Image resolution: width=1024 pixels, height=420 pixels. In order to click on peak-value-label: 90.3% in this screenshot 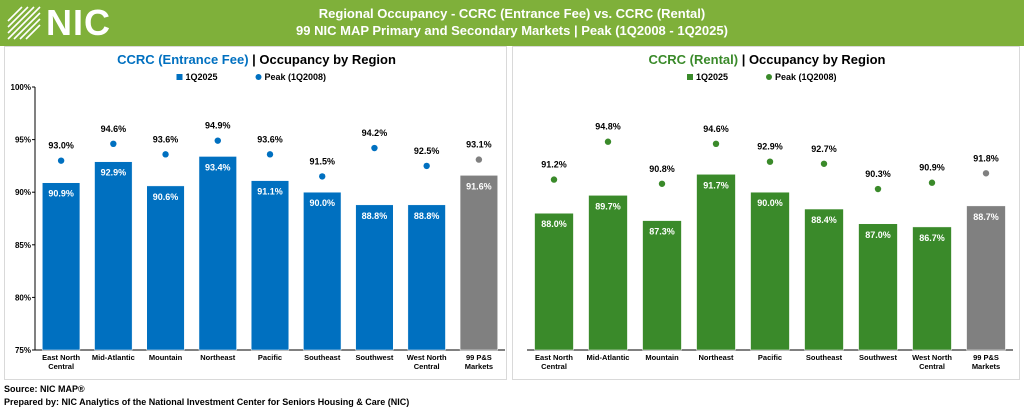, I will do `click(878, 174)`.